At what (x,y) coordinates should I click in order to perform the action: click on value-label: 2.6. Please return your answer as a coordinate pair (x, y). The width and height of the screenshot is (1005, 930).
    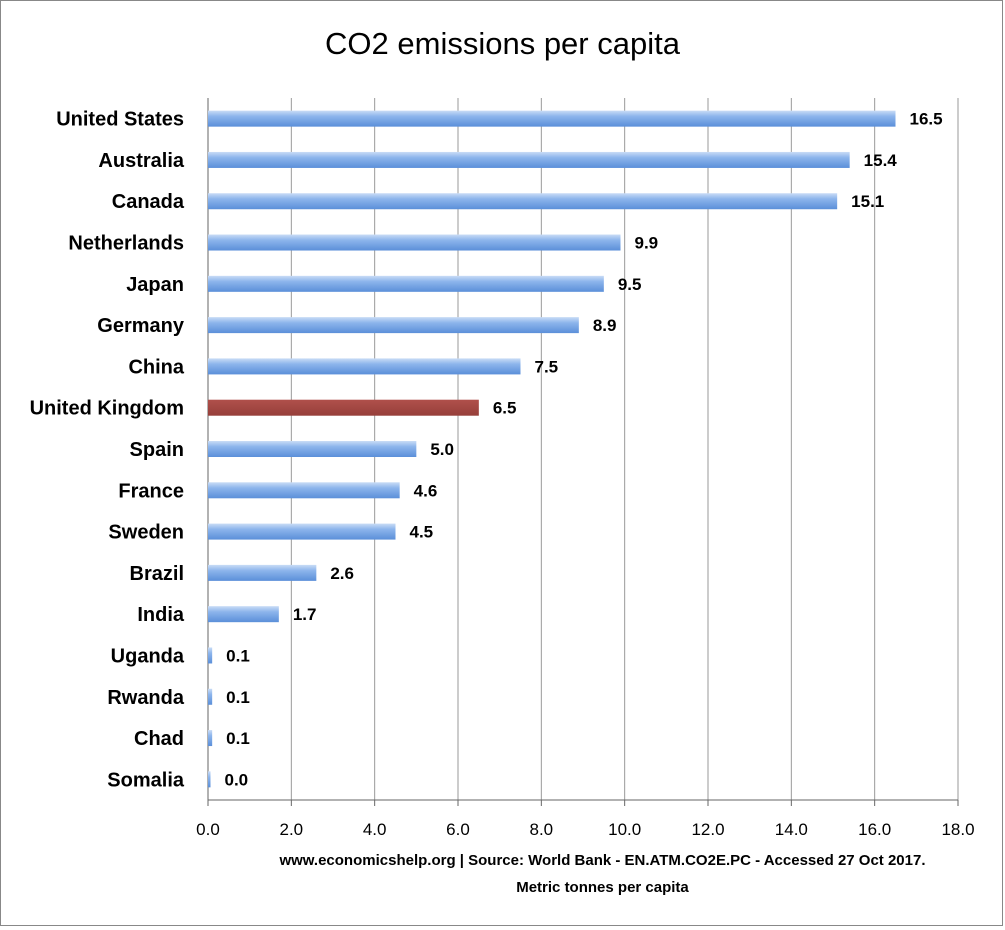
    Looking at the image, I should click on (342, 573).